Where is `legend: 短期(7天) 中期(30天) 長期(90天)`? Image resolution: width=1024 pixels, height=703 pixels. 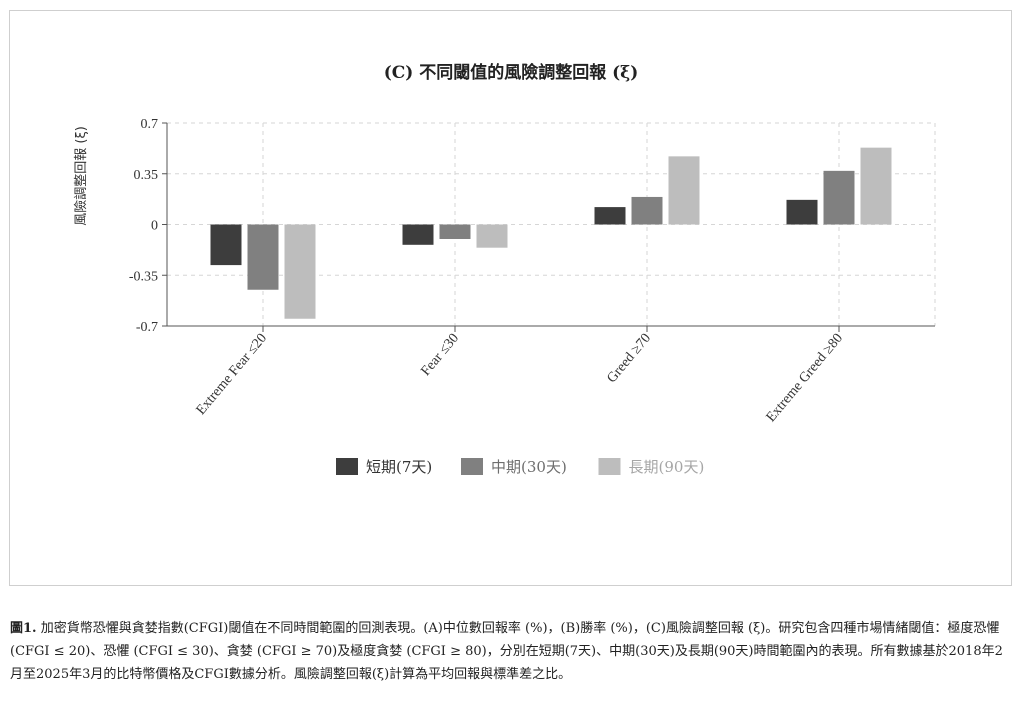 legend: 短期(7天) 中期(30天) 長期(90天) is located at coordinates (520, 467).